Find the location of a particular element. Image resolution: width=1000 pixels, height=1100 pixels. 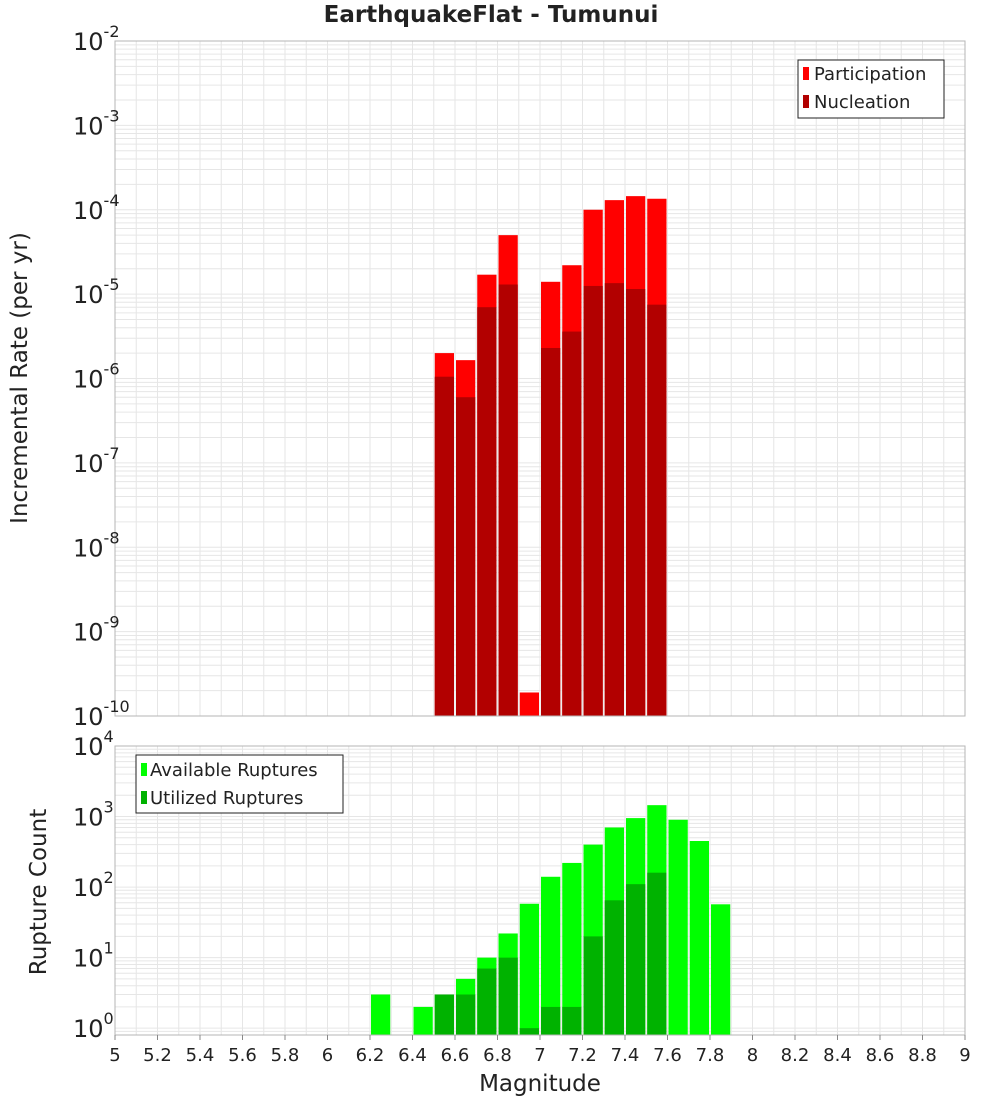

x-tick-label: 8.2 is located at coordinates (795, 1055).